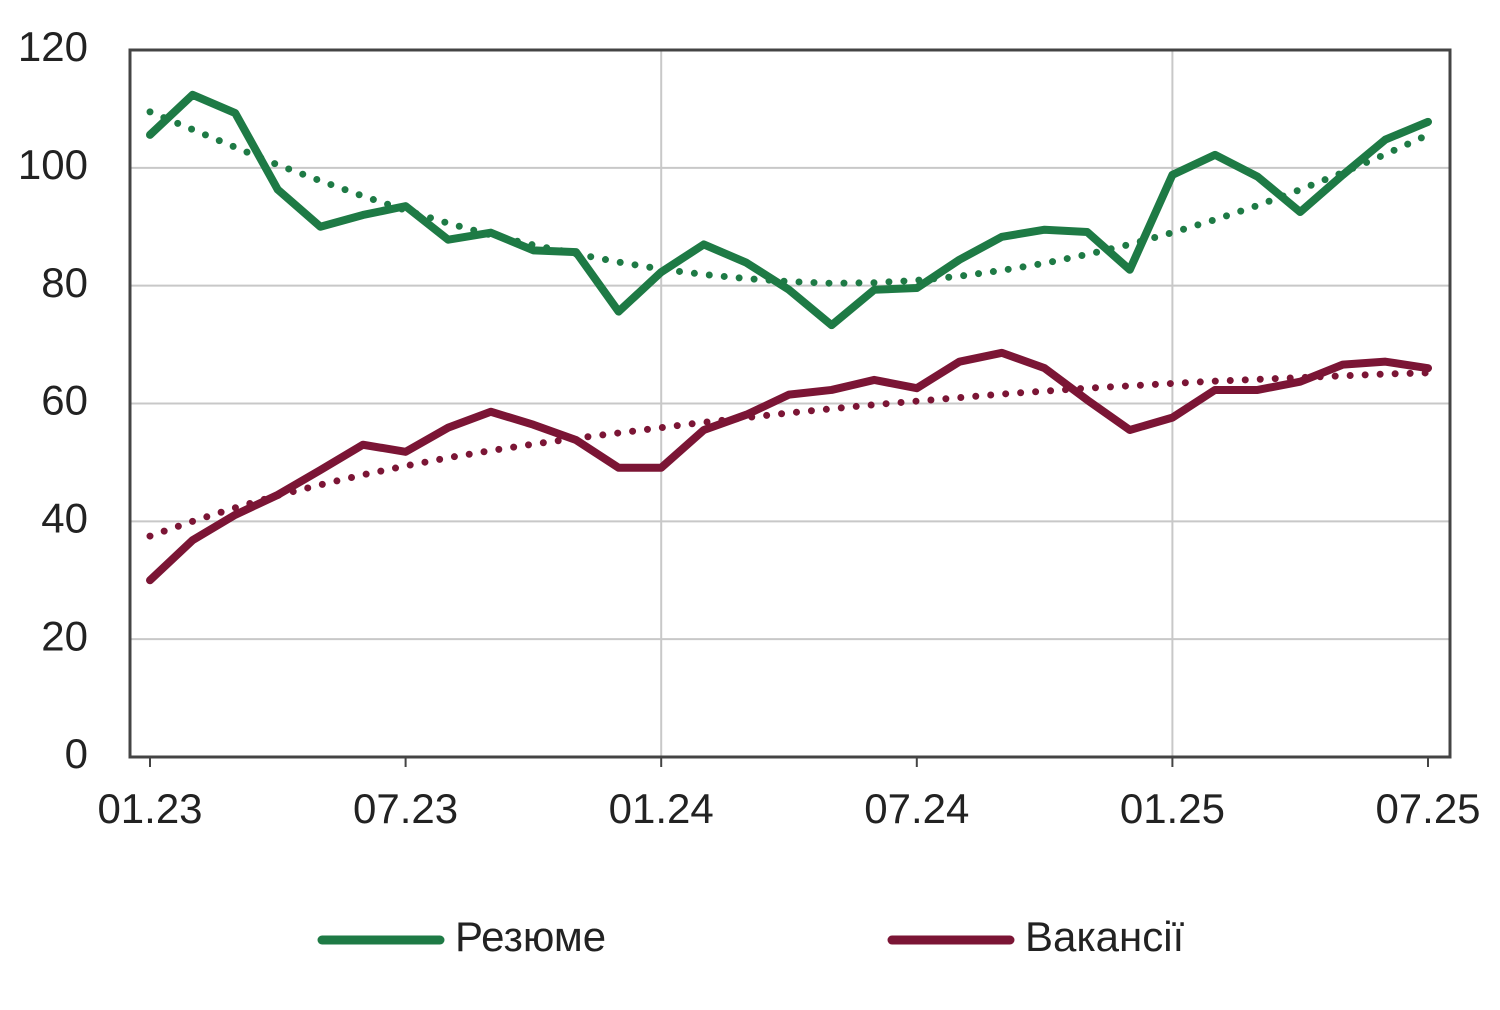  I want to click on y-tick-label: 20, so click(64, 635).